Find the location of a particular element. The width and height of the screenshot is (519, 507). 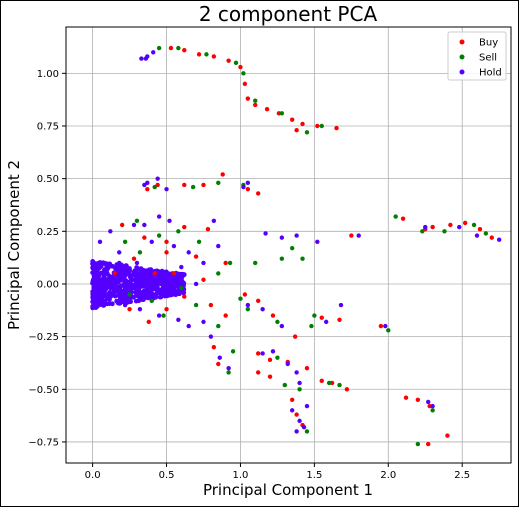

x-tick-label: 0.0 is located at coordinates (93, 475).